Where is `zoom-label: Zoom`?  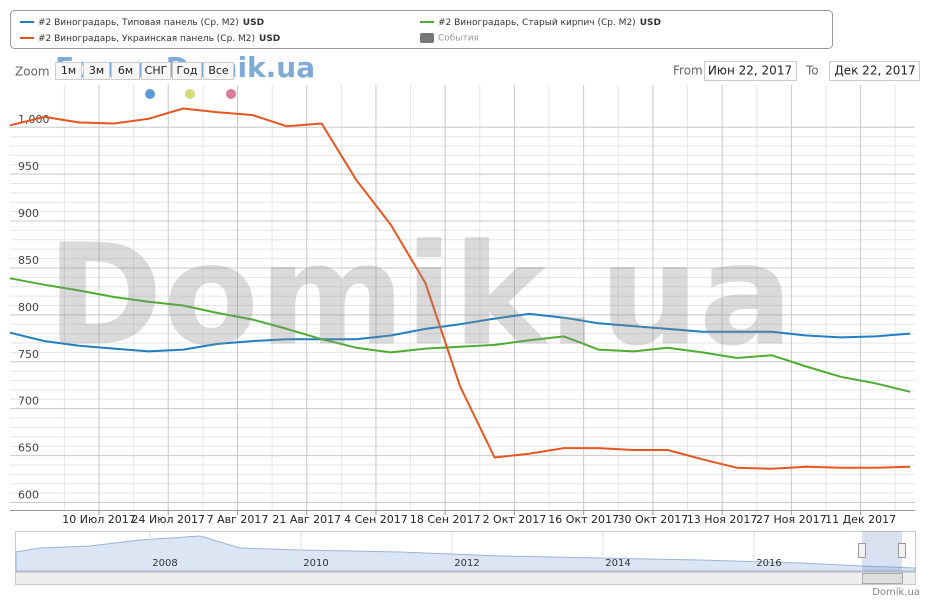 zoom-label: Zoom is located at coordinates (32, 72).